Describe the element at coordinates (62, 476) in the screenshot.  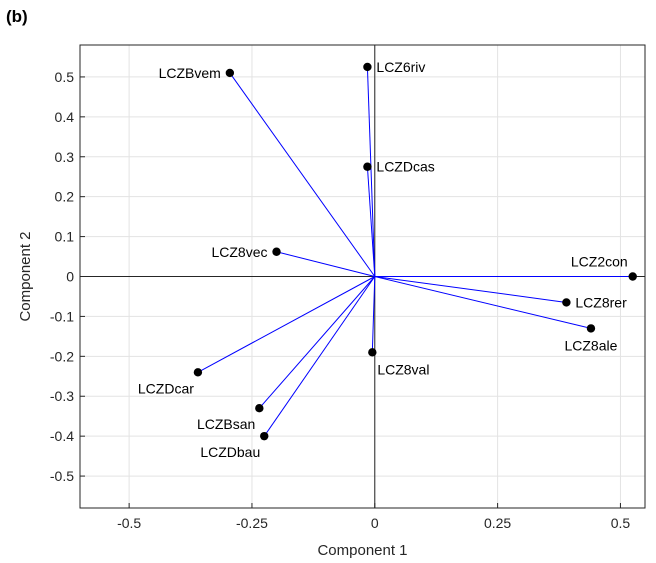
I see `y-tick-label: -0.5` at that location.